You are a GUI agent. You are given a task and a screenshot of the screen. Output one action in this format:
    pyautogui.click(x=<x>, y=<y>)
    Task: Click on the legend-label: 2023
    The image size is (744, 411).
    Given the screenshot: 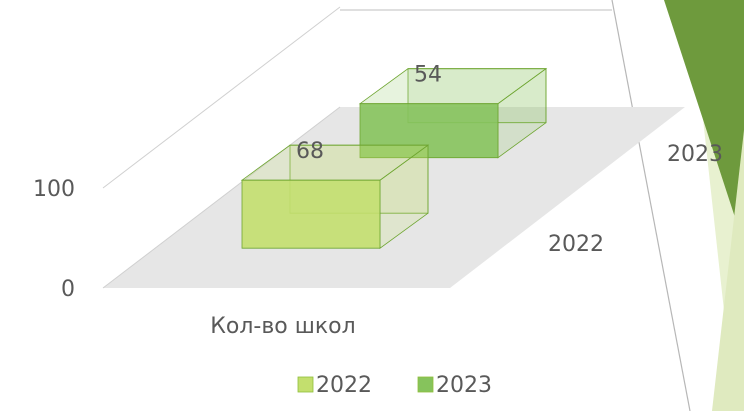 What is the action you would take?
    pyautogui.click(x=464, y=385)
    